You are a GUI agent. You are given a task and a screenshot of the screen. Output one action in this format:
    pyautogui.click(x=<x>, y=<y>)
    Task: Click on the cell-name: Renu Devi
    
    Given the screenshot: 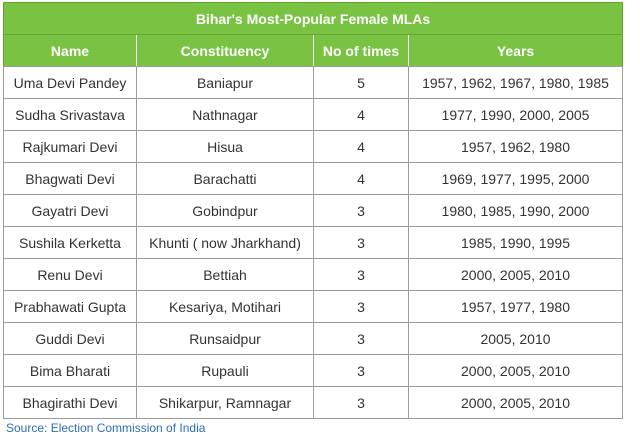 What is the action you would take?
    pyautogui.click(x=70, y=274)
    